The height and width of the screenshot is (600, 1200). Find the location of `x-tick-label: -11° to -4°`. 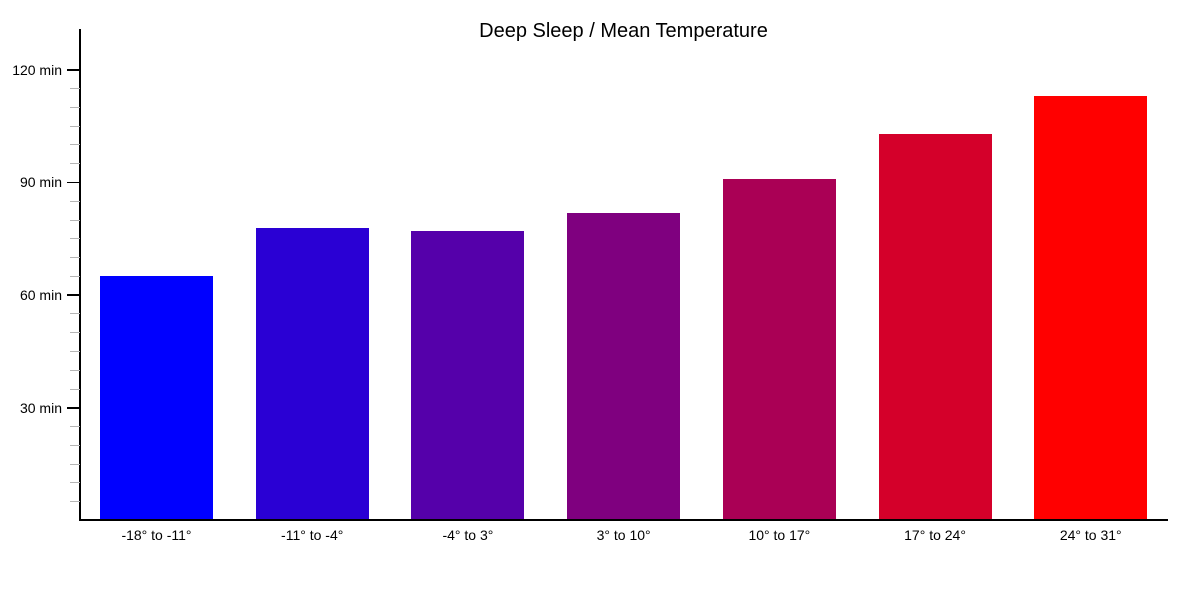

x-tick-label: -11° to -4° is located at coordinates (312, 535).